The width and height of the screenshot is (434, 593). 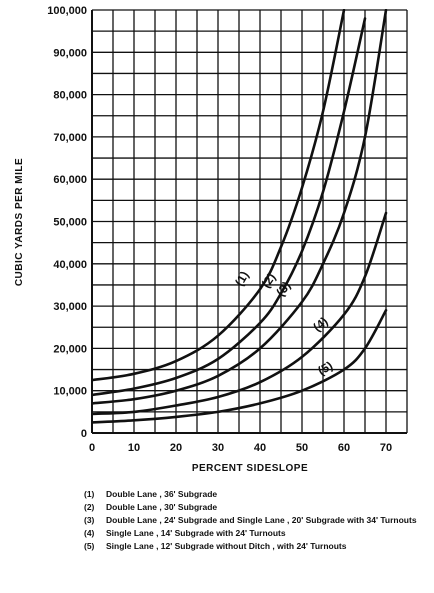 What do you see at coordinates (92, 448) in the screenshot?
I see `x-tick-label: 0` at bounding box center [92, 448].